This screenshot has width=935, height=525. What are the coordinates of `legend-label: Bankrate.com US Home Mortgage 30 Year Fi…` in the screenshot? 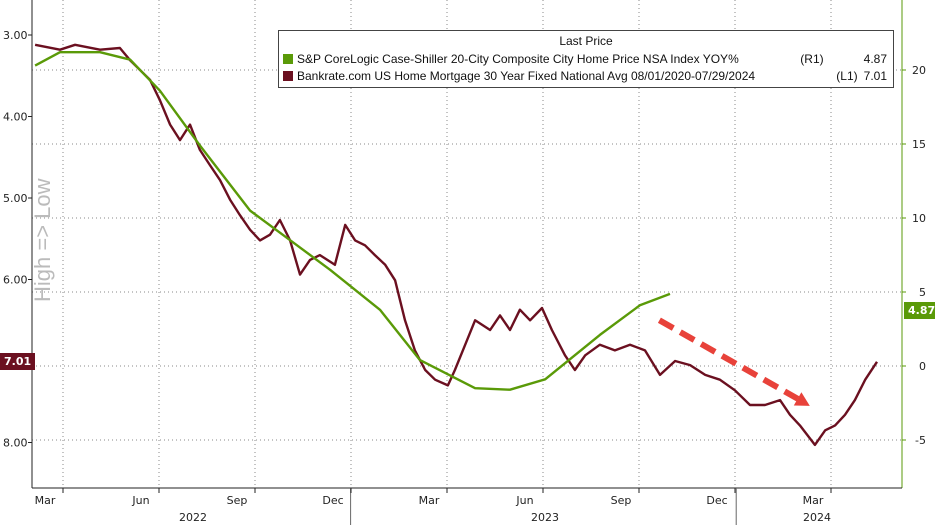 It's located at (526, 75).